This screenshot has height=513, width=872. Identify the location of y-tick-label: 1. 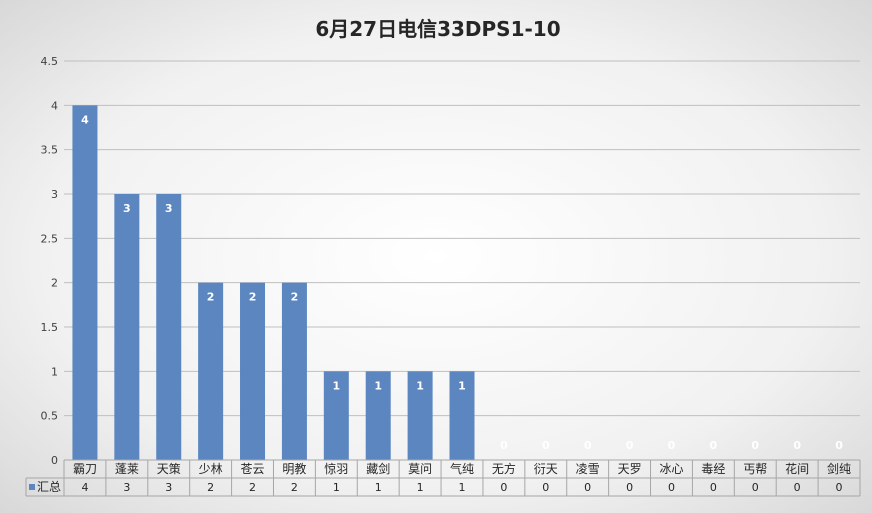
(54, 371).